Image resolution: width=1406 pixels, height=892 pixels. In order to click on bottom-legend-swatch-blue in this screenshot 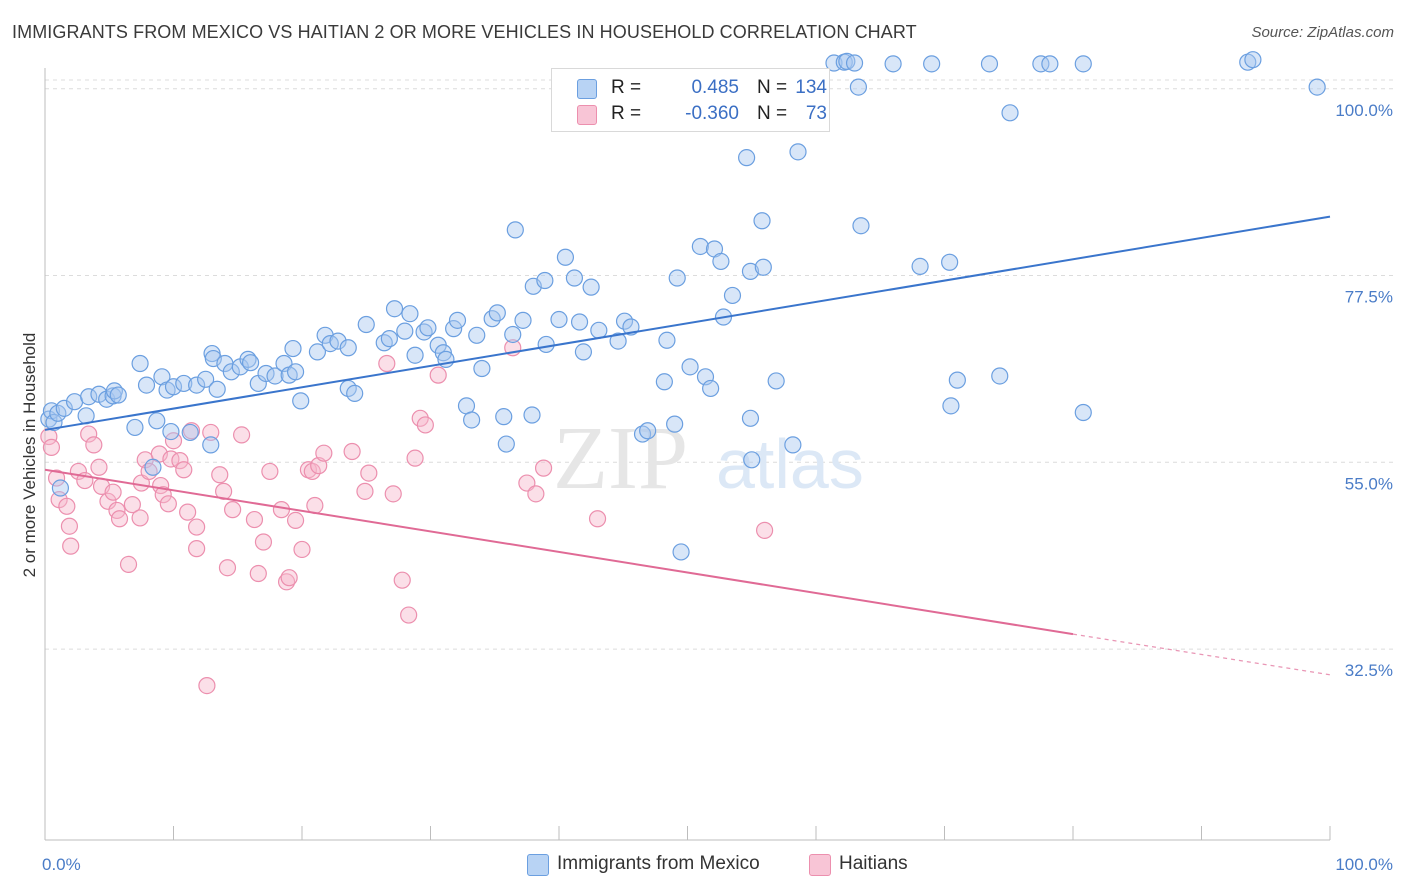, I will do `click(538, 865)`.